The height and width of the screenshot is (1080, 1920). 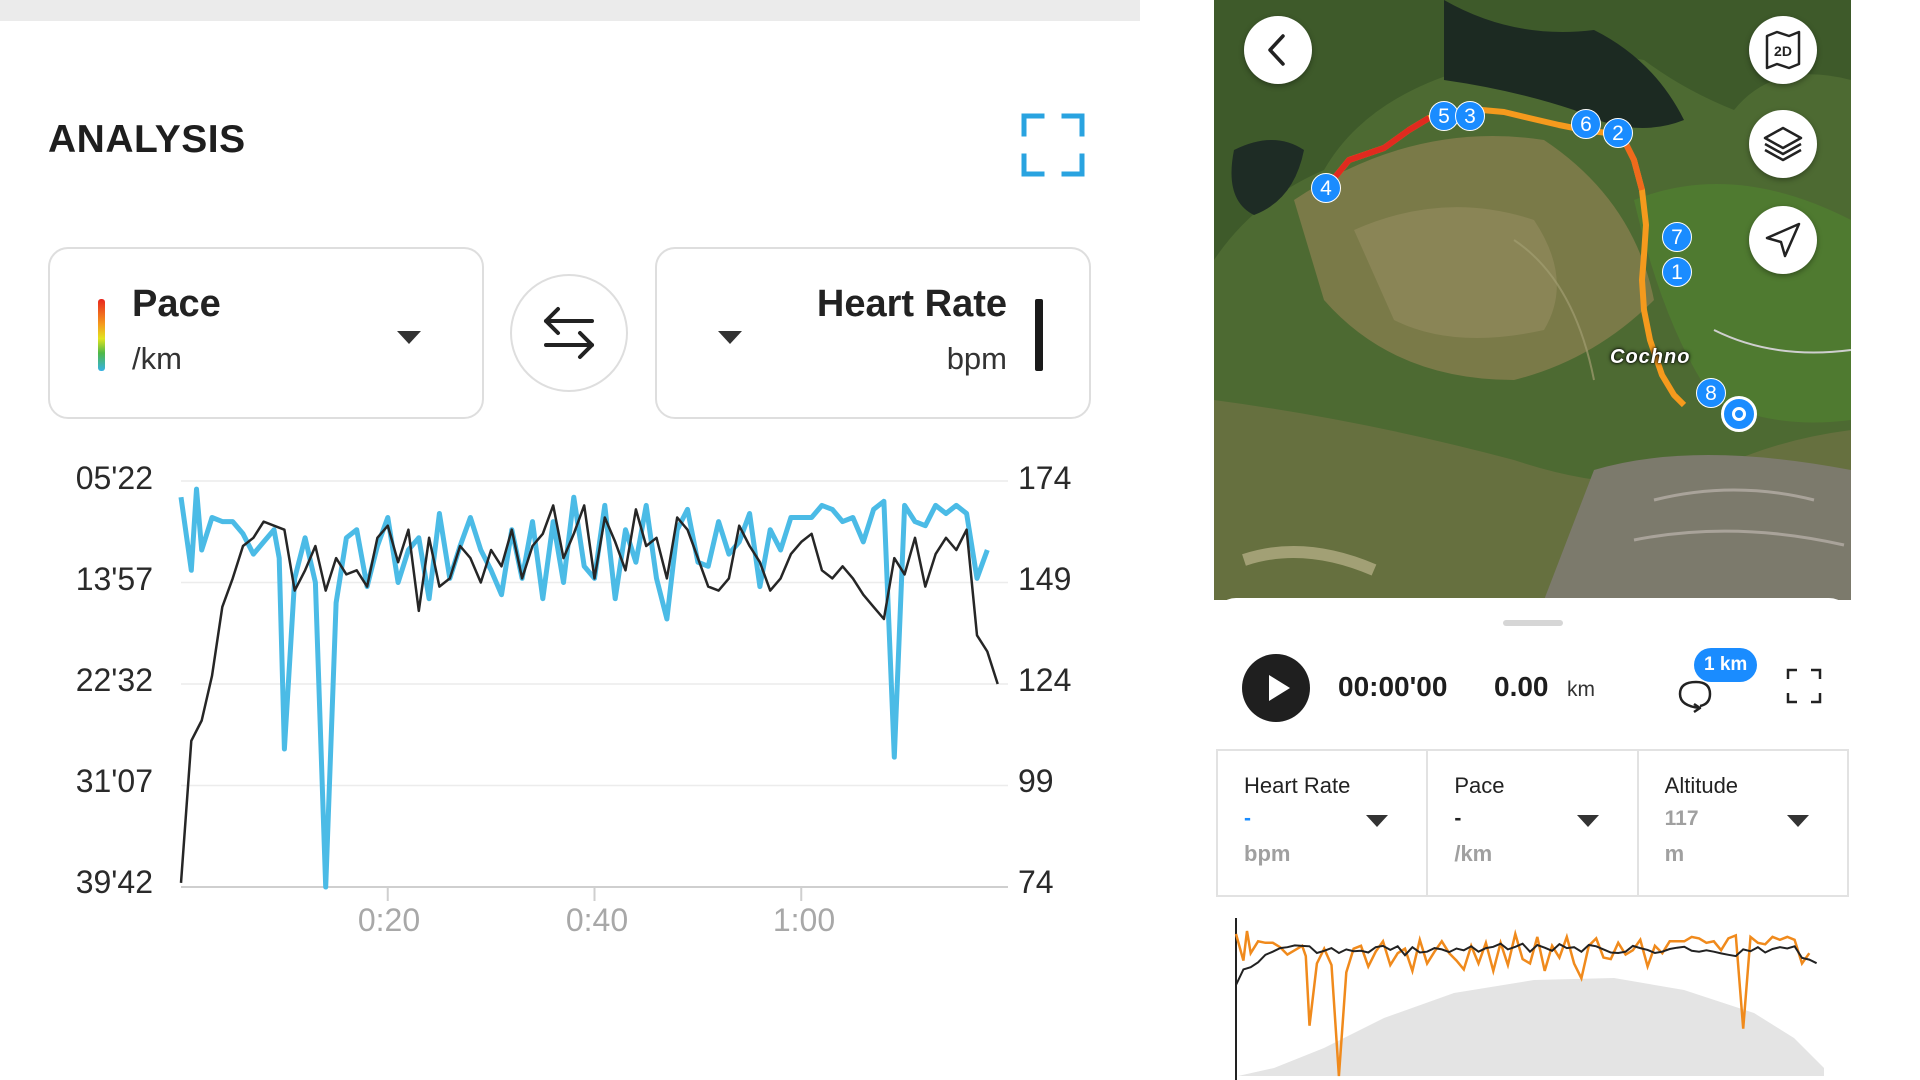 I want to click on y-right-tick: 99, so click(x=1036, y=781).